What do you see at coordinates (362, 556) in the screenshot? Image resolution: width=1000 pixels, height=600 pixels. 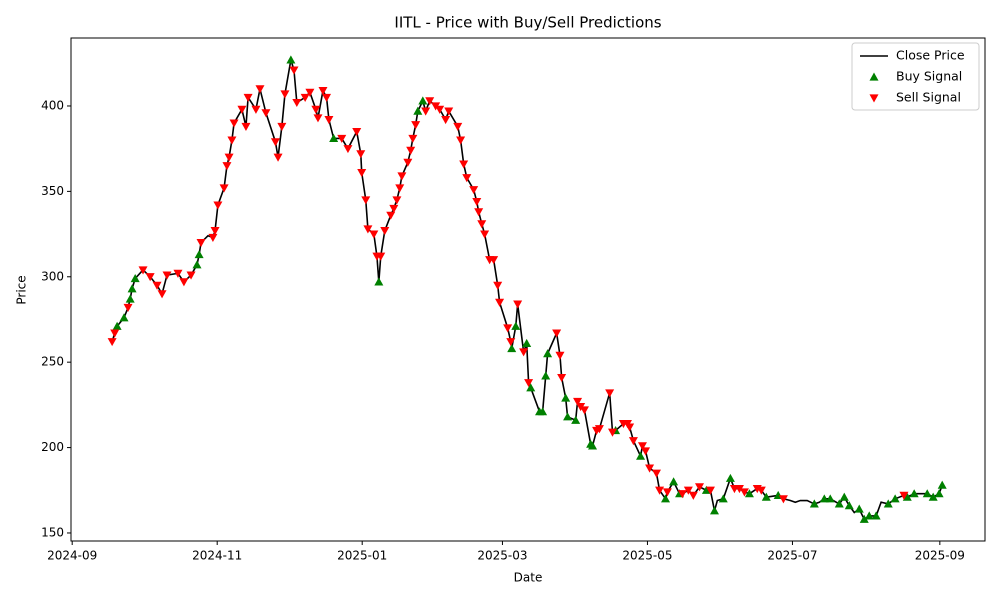 I see `x-tick-label: 2025-01` at bounding box center [362, 556].